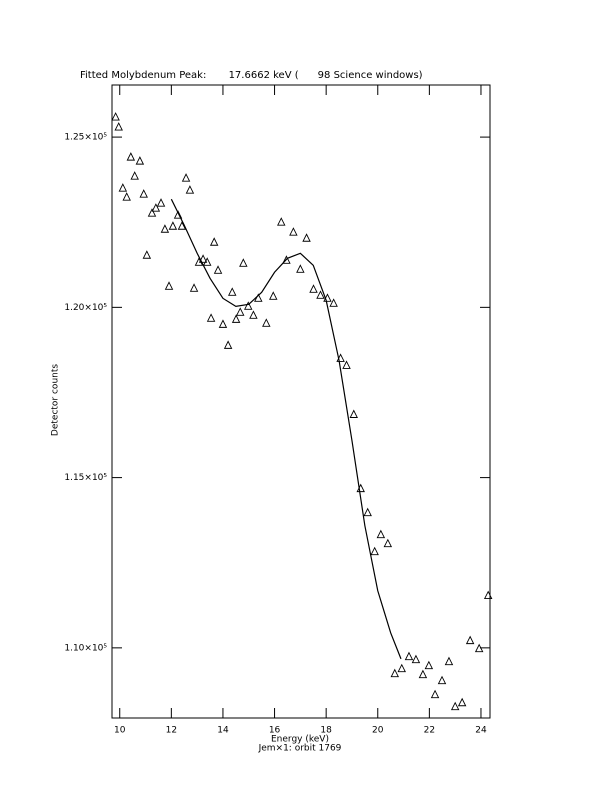 This screenshot has height=796, width=612. I want to click on x-axis-label: Energy (keV), so click(300, 740).